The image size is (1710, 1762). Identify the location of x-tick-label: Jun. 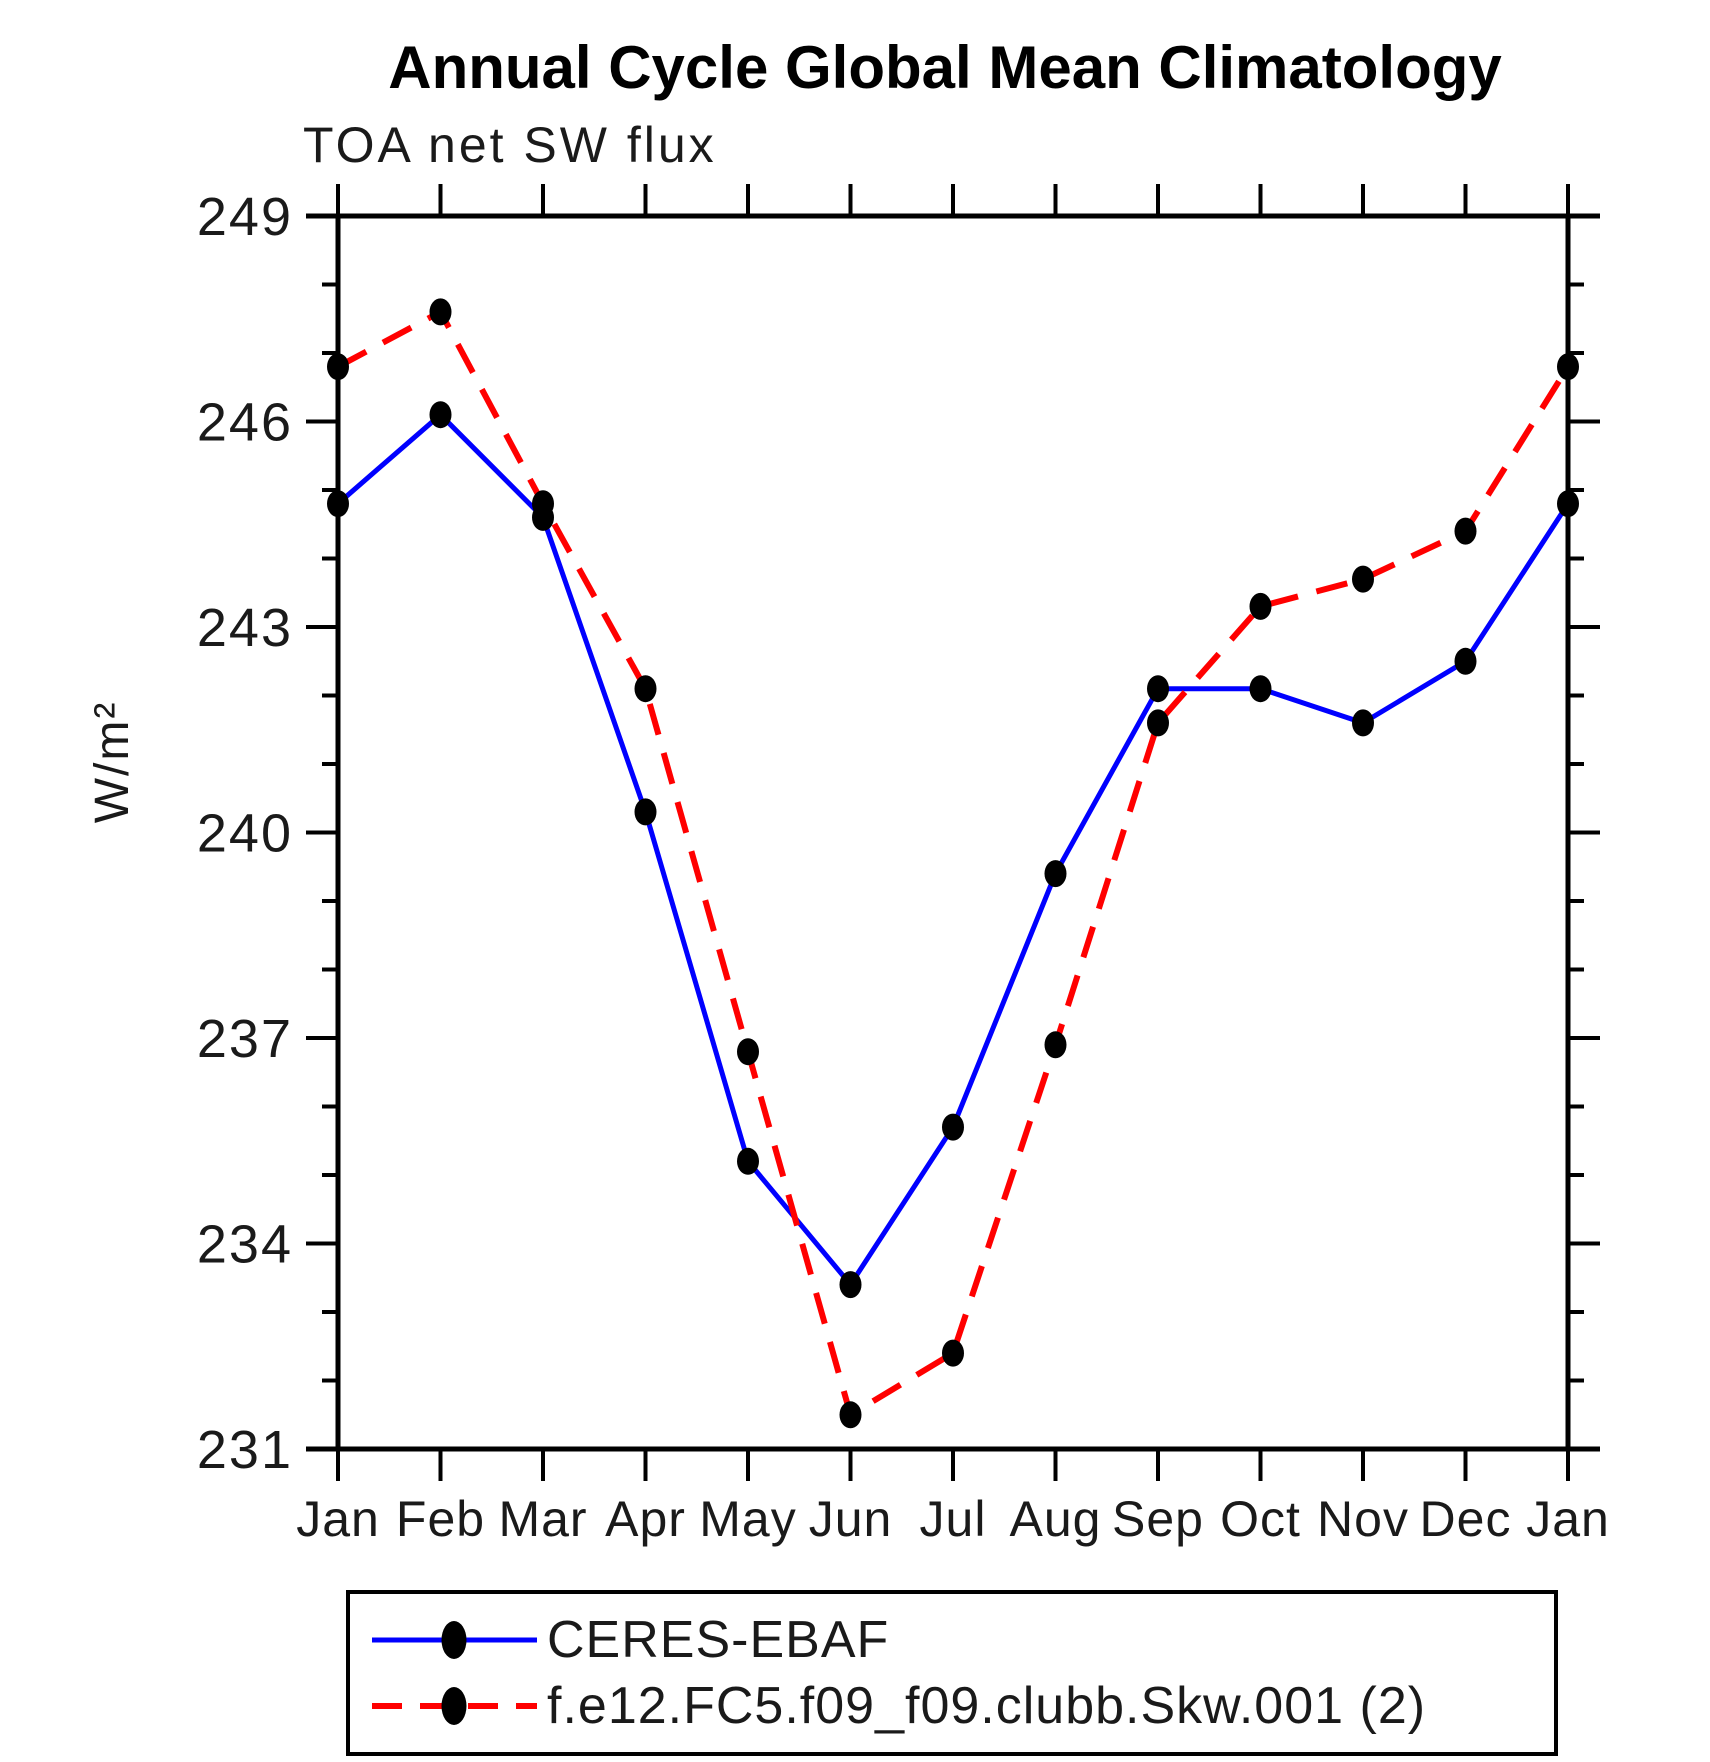
(851, 1519).